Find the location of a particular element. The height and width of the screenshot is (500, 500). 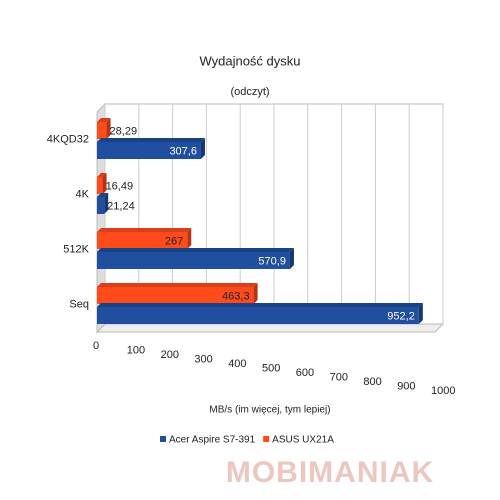

x-tick-label: 200 is located at coordinates (170, 355).